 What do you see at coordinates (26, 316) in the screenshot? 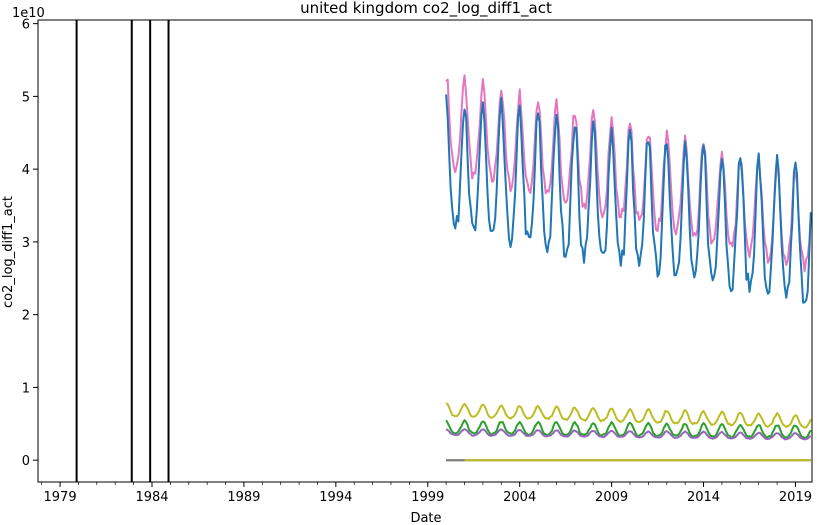
I see `y-tick-label: 2` at bounding box center [26, 316].